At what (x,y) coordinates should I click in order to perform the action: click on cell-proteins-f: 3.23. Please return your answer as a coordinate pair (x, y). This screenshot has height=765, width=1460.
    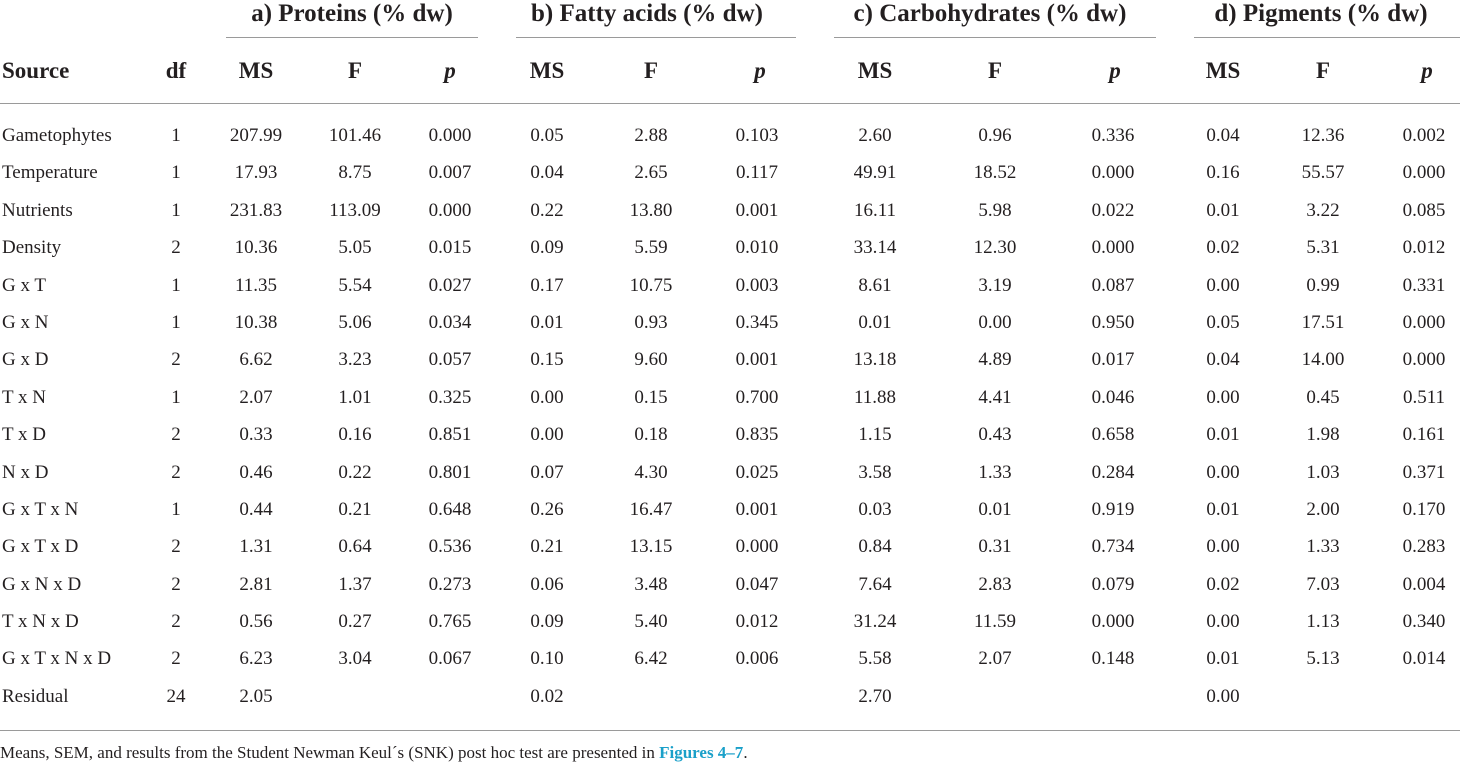
    Looking at the image, I should click on (355, 360).